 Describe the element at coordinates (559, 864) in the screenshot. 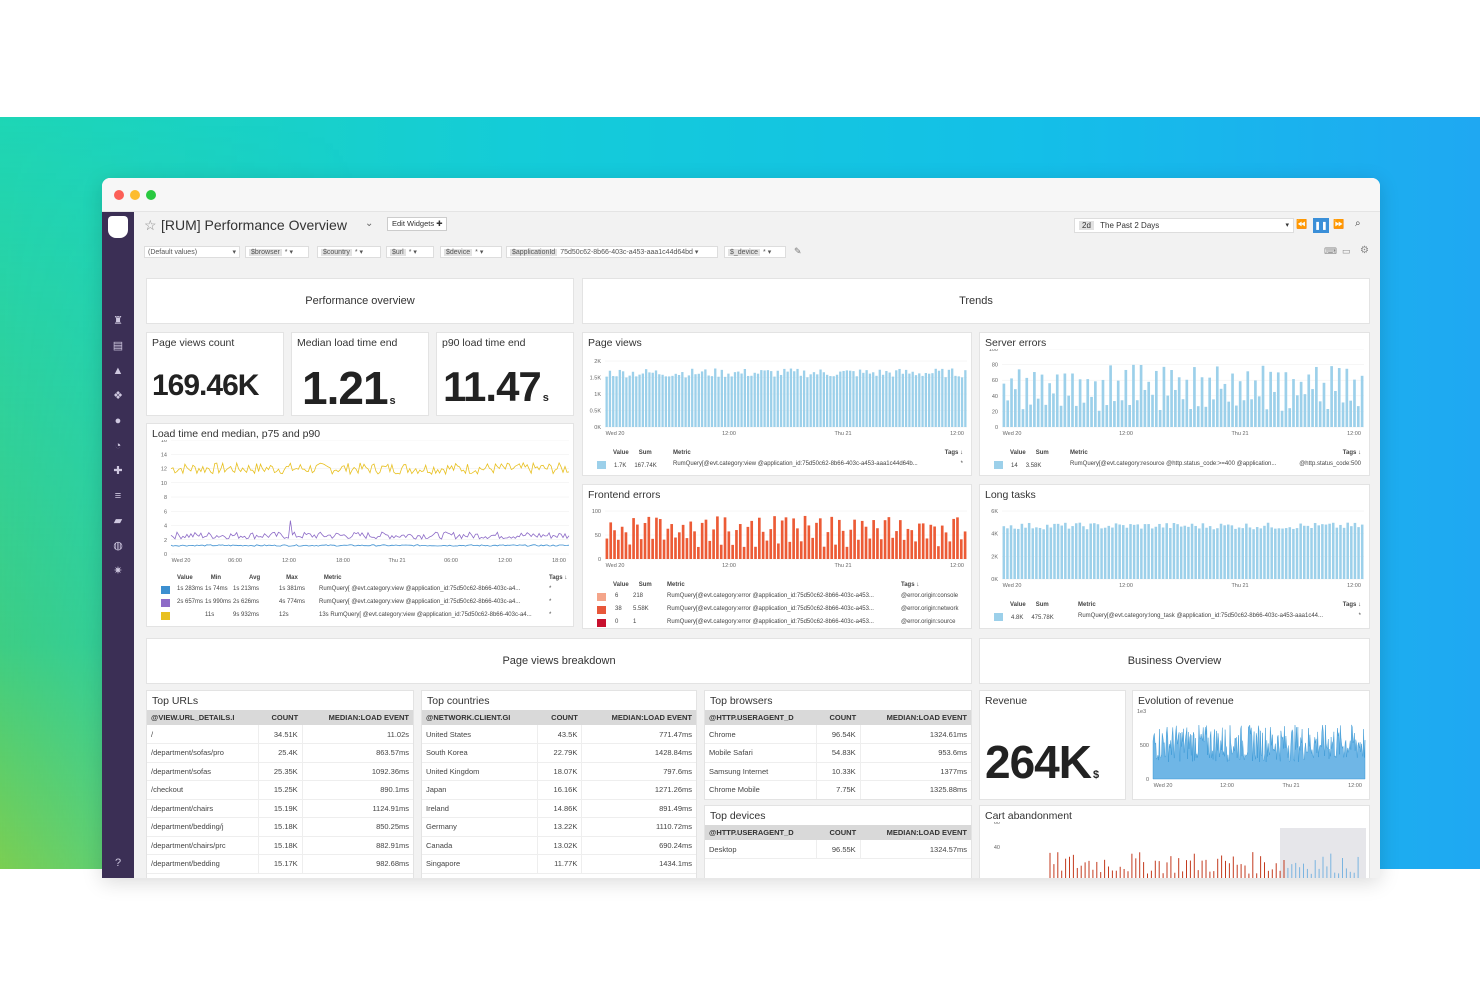

I see `table-row: Singapore 11.77K 1434.1ms` at that location.